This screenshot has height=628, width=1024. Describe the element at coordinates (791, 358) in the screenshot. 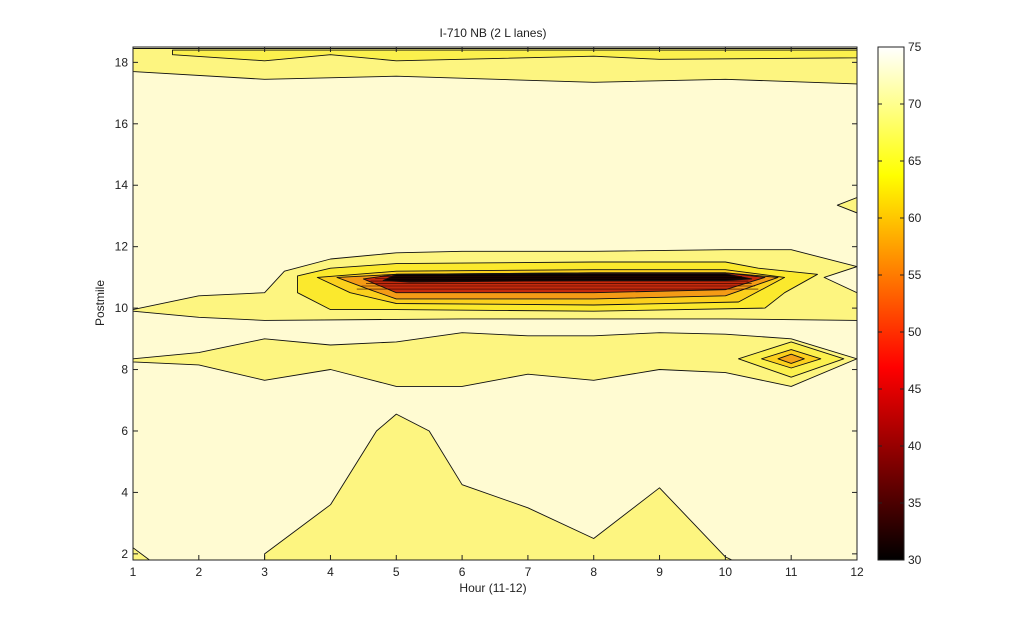

I see `contour-region-spot-core` at that location.